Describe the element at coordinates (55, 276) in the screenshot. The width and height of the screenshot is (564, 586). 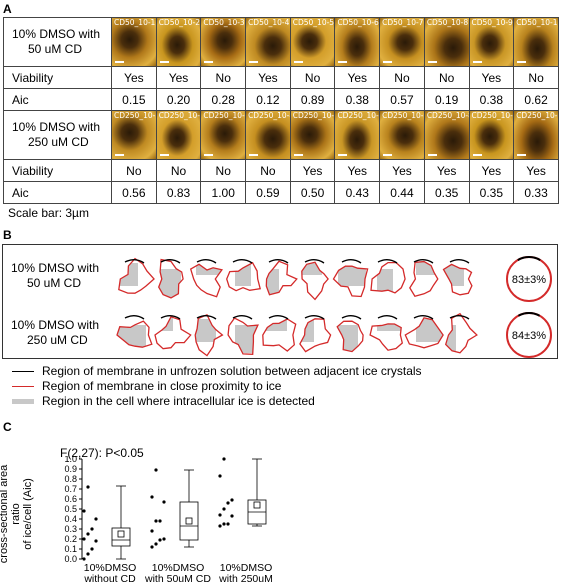
I see `b-row1-label: 10% DMSO with 50 uM CD` at that location.